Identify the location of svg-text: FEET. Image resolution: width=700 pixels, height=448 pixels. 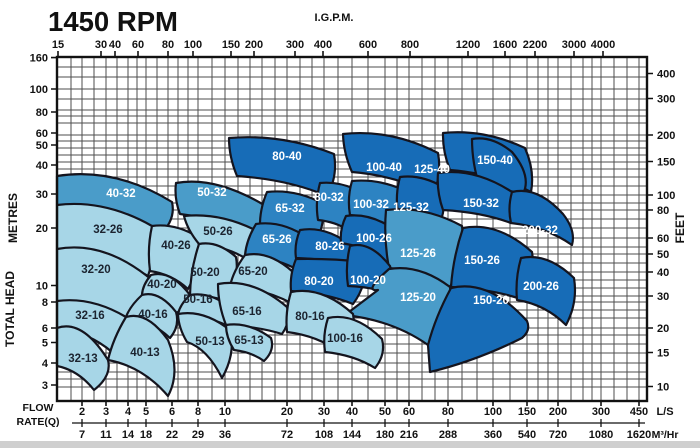
(680, 227).